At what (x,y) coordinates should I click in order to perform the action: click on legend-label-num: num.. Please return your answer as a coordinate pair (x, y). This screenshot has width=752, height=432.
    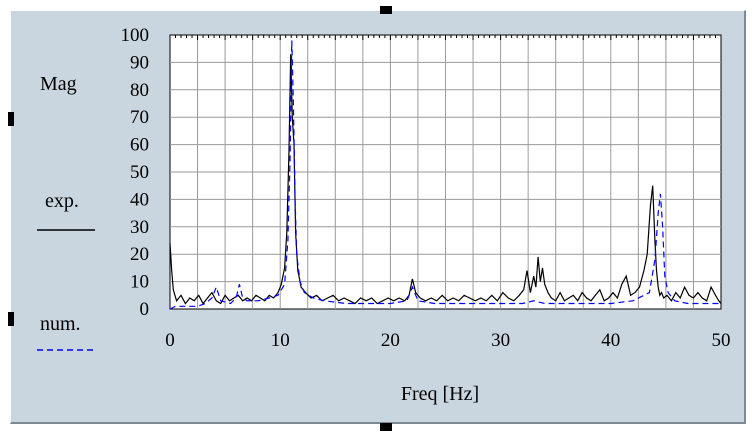
    Looking at the image, I should click on (60, 324).